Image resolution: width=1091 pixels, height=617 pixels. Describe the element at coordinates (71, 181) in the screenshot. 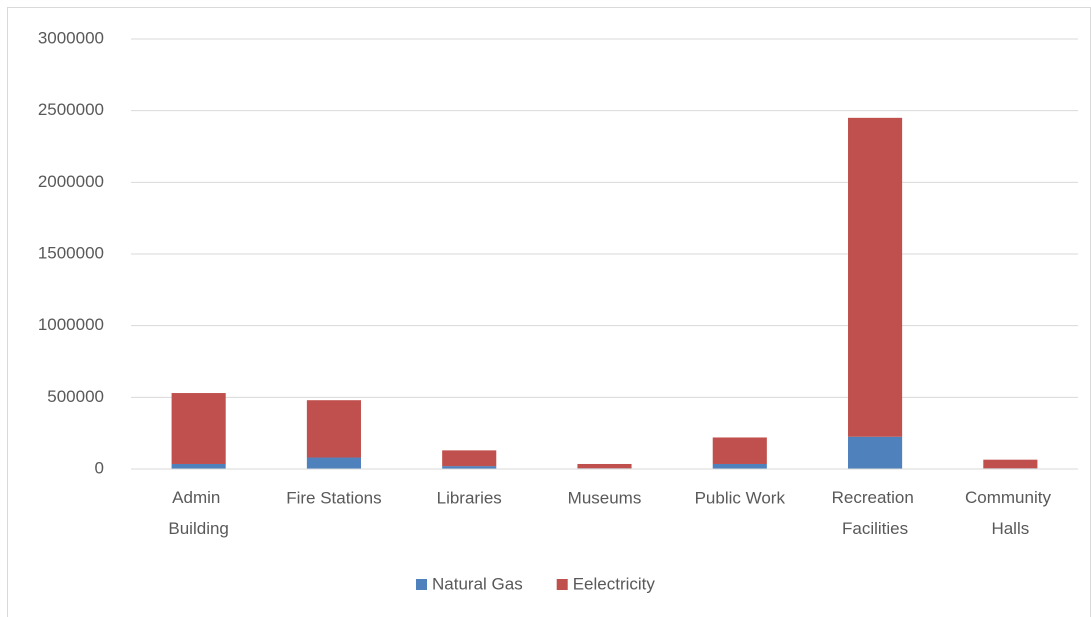

I see `y-tick-label: 2000000` at that location.